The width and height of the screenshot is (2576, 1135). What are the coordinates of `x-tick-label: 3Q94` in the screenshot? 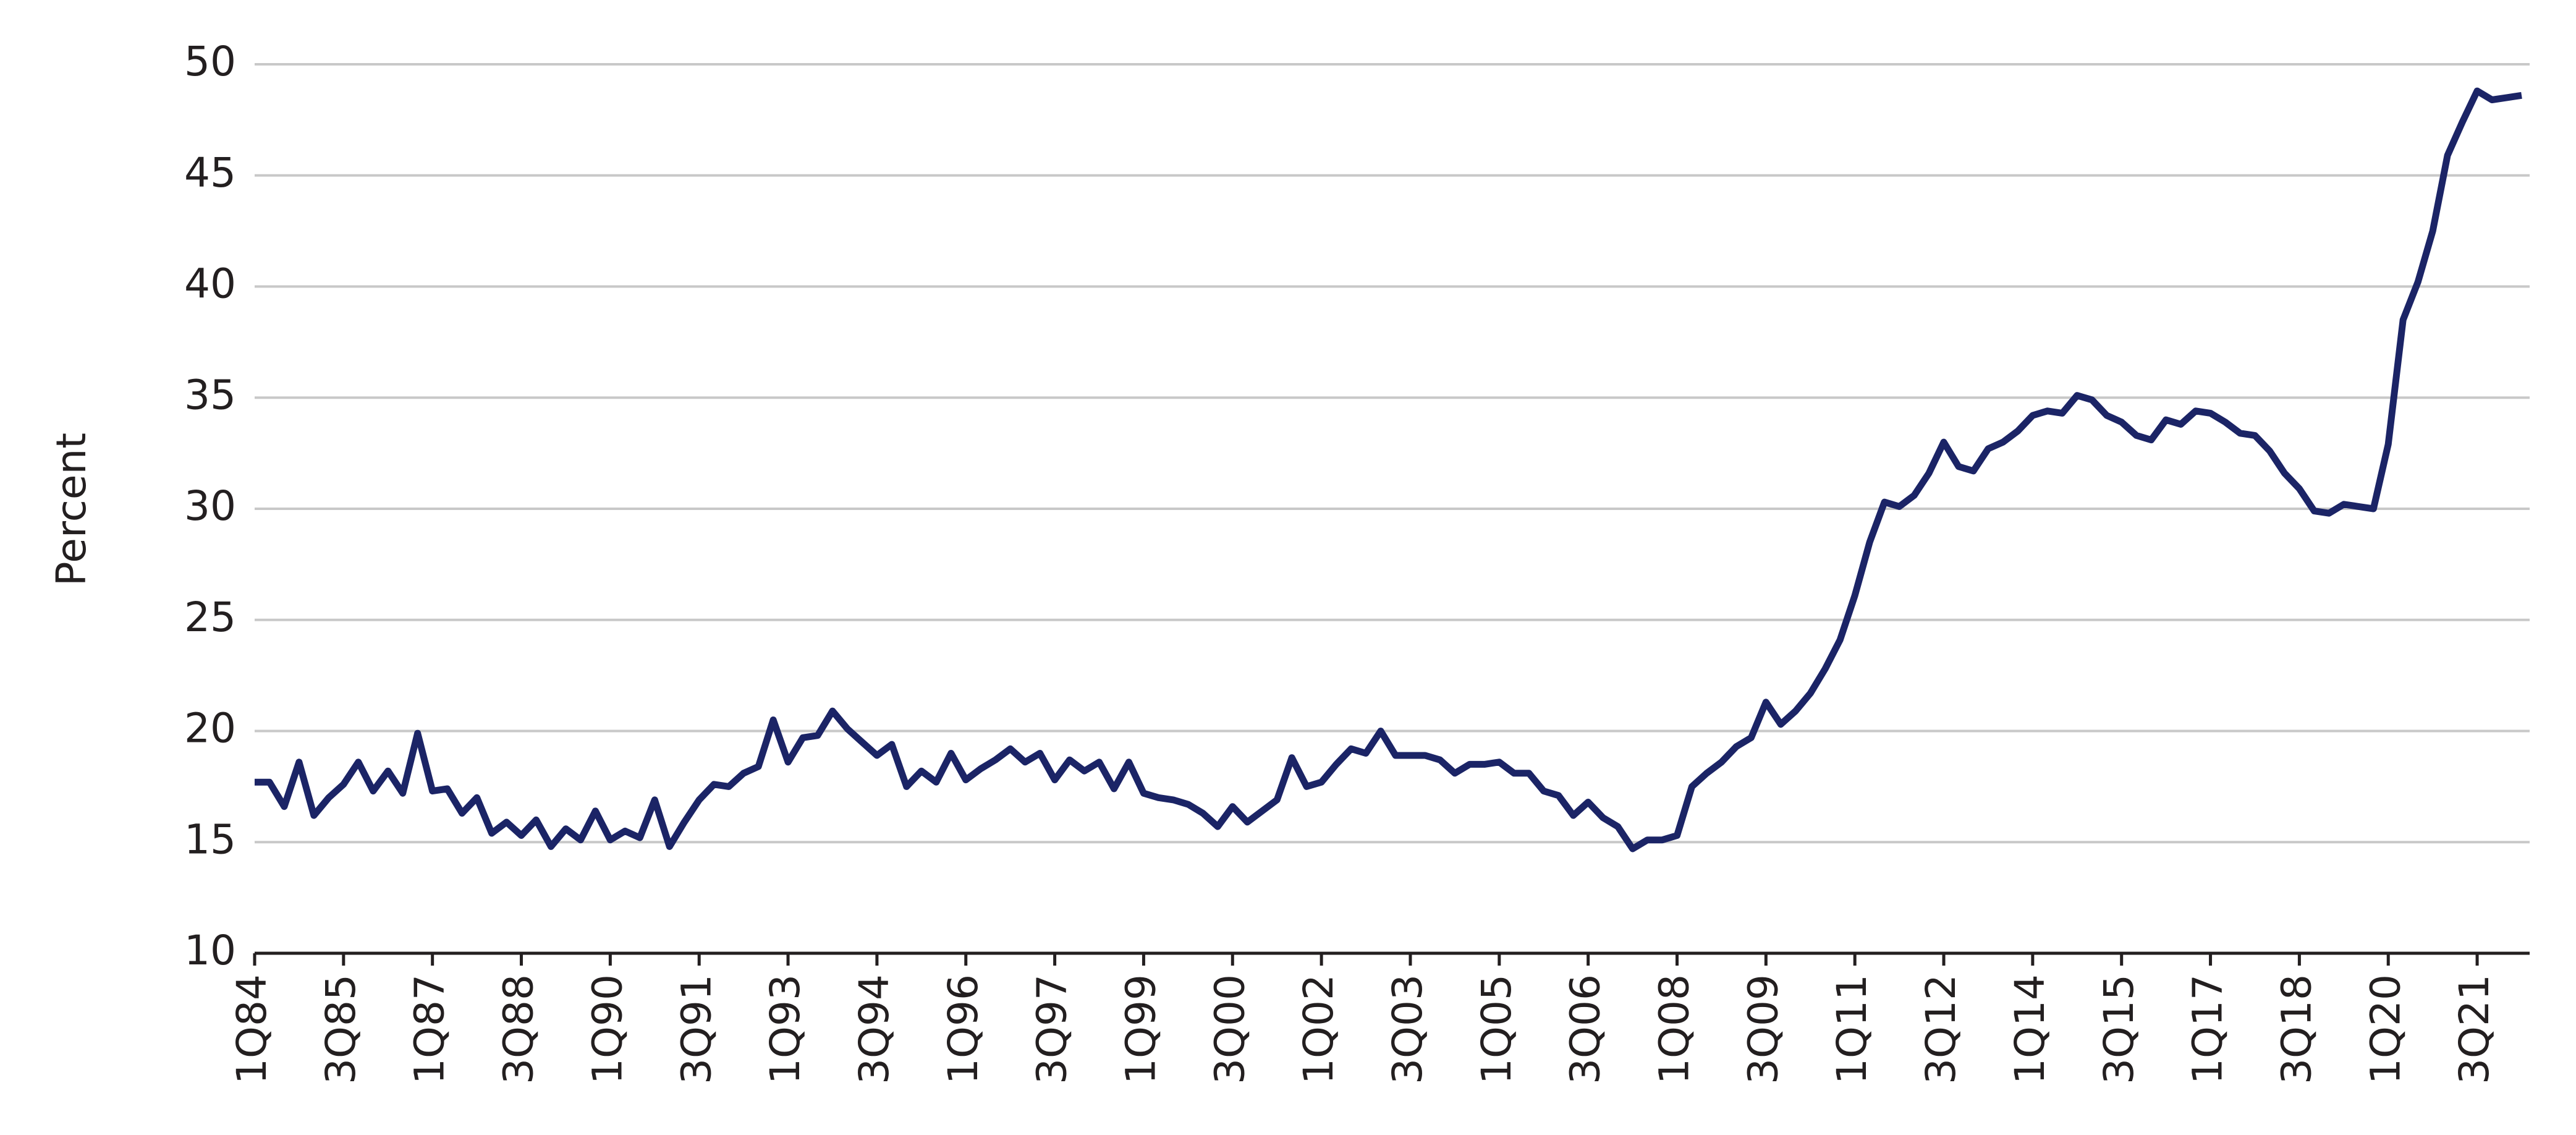 It's located at (874, 1029).